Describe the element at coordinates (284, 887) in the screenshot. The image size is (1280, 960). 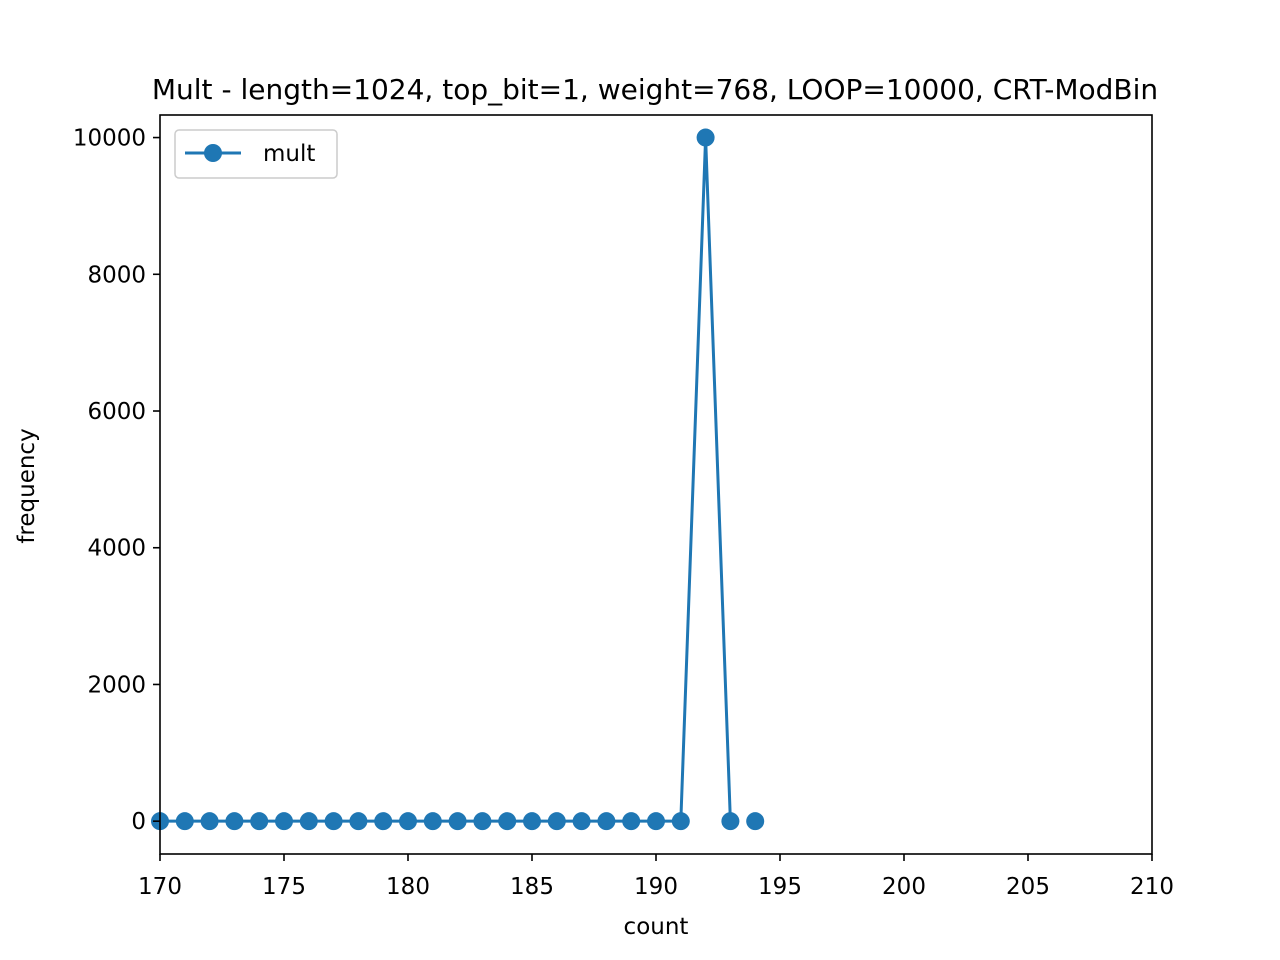
I see `x-tick-label: 175` at that location.